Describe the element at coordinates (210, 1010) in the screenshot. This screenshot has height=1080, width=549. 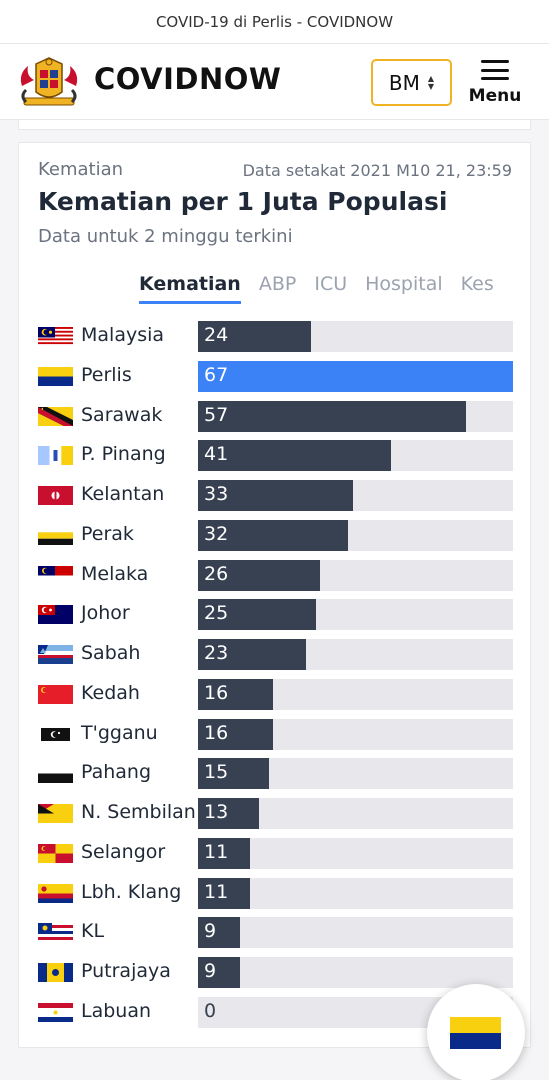
I see `bar-value-label: 0` at that location.